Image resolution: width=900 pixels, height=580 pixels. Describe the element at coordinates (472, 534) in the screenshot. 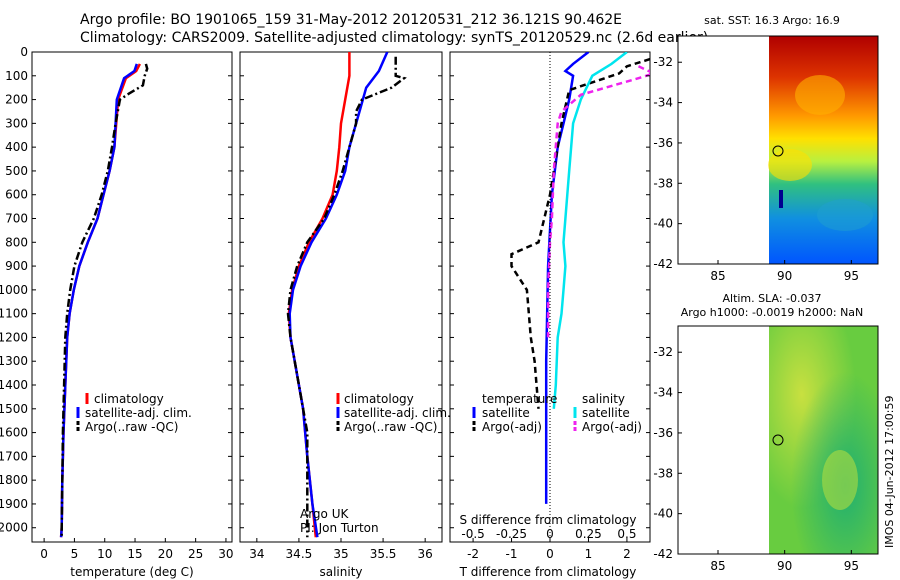

I see `top-x-tick-label: -0.5` at that location.